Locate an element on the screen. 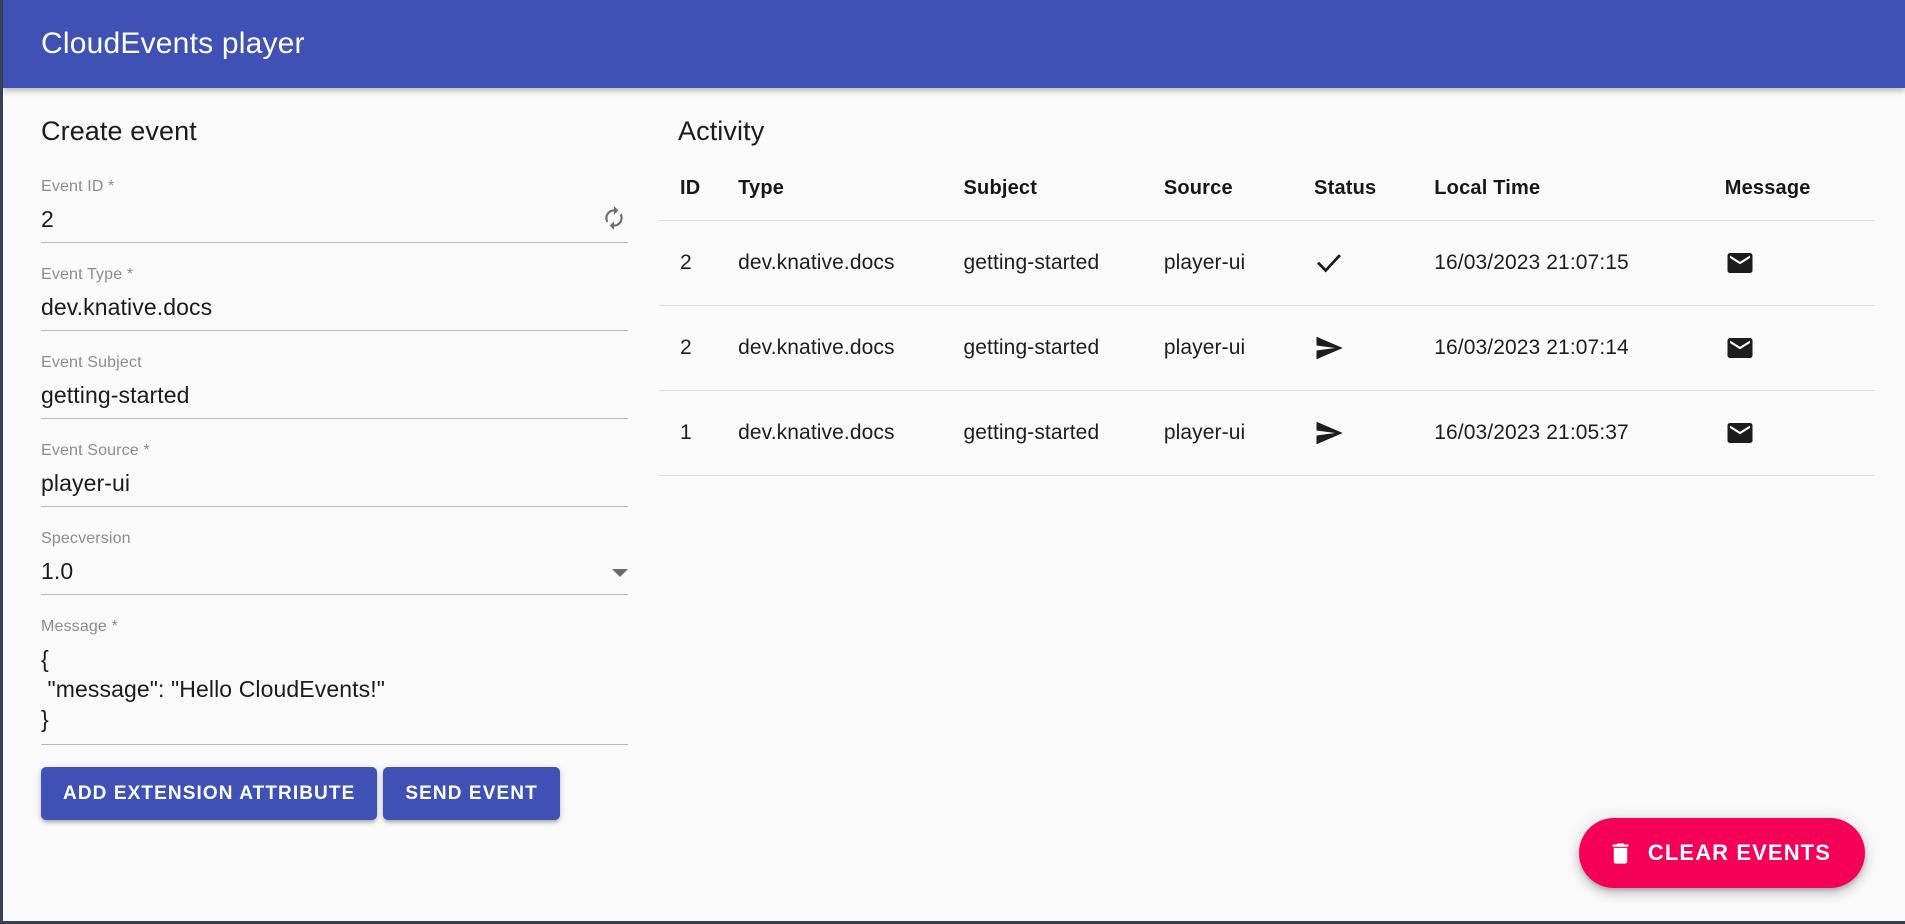 The height and width of the screenshot is (924, 1905). event-subject-input: getting-started is located at coordinates (115, 395).